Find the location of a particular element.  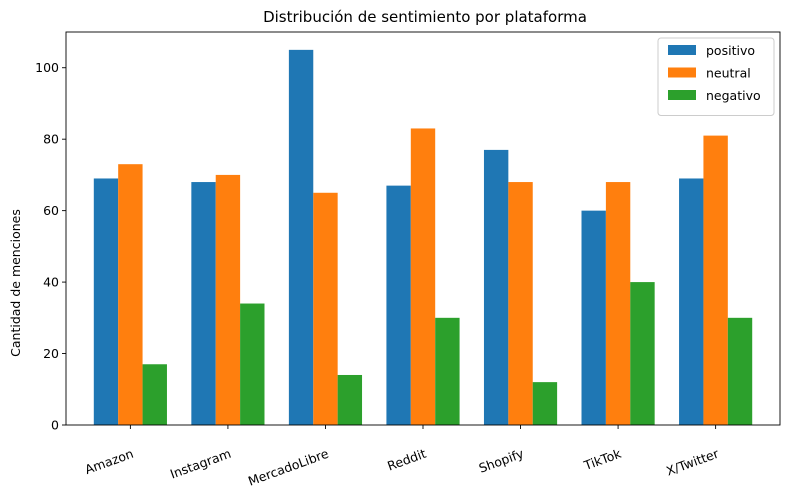

y-tick-label: 20 is located at coordinates (51, 353).